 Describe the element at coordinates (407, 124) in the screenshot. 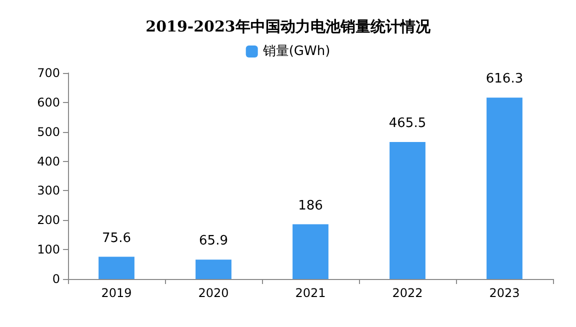

I see `data-label: 465.5` at that location.